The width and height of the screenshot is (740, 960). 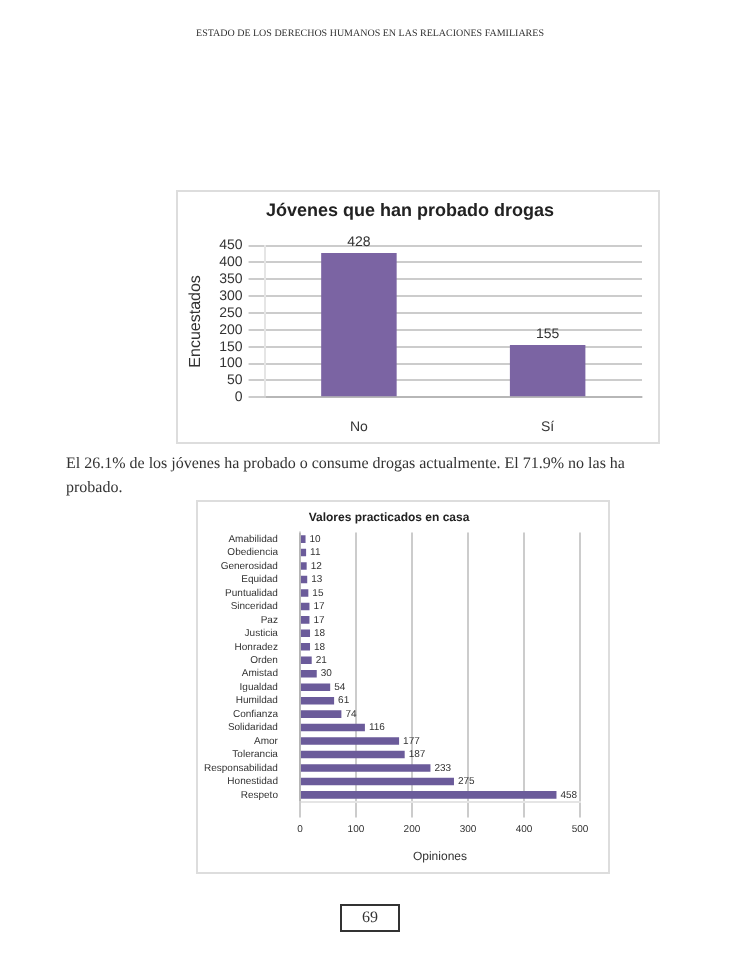 What do you see at coordinates (370, 918) in the screenshot?
I see `text: 69` at bounding box center [370, 918].